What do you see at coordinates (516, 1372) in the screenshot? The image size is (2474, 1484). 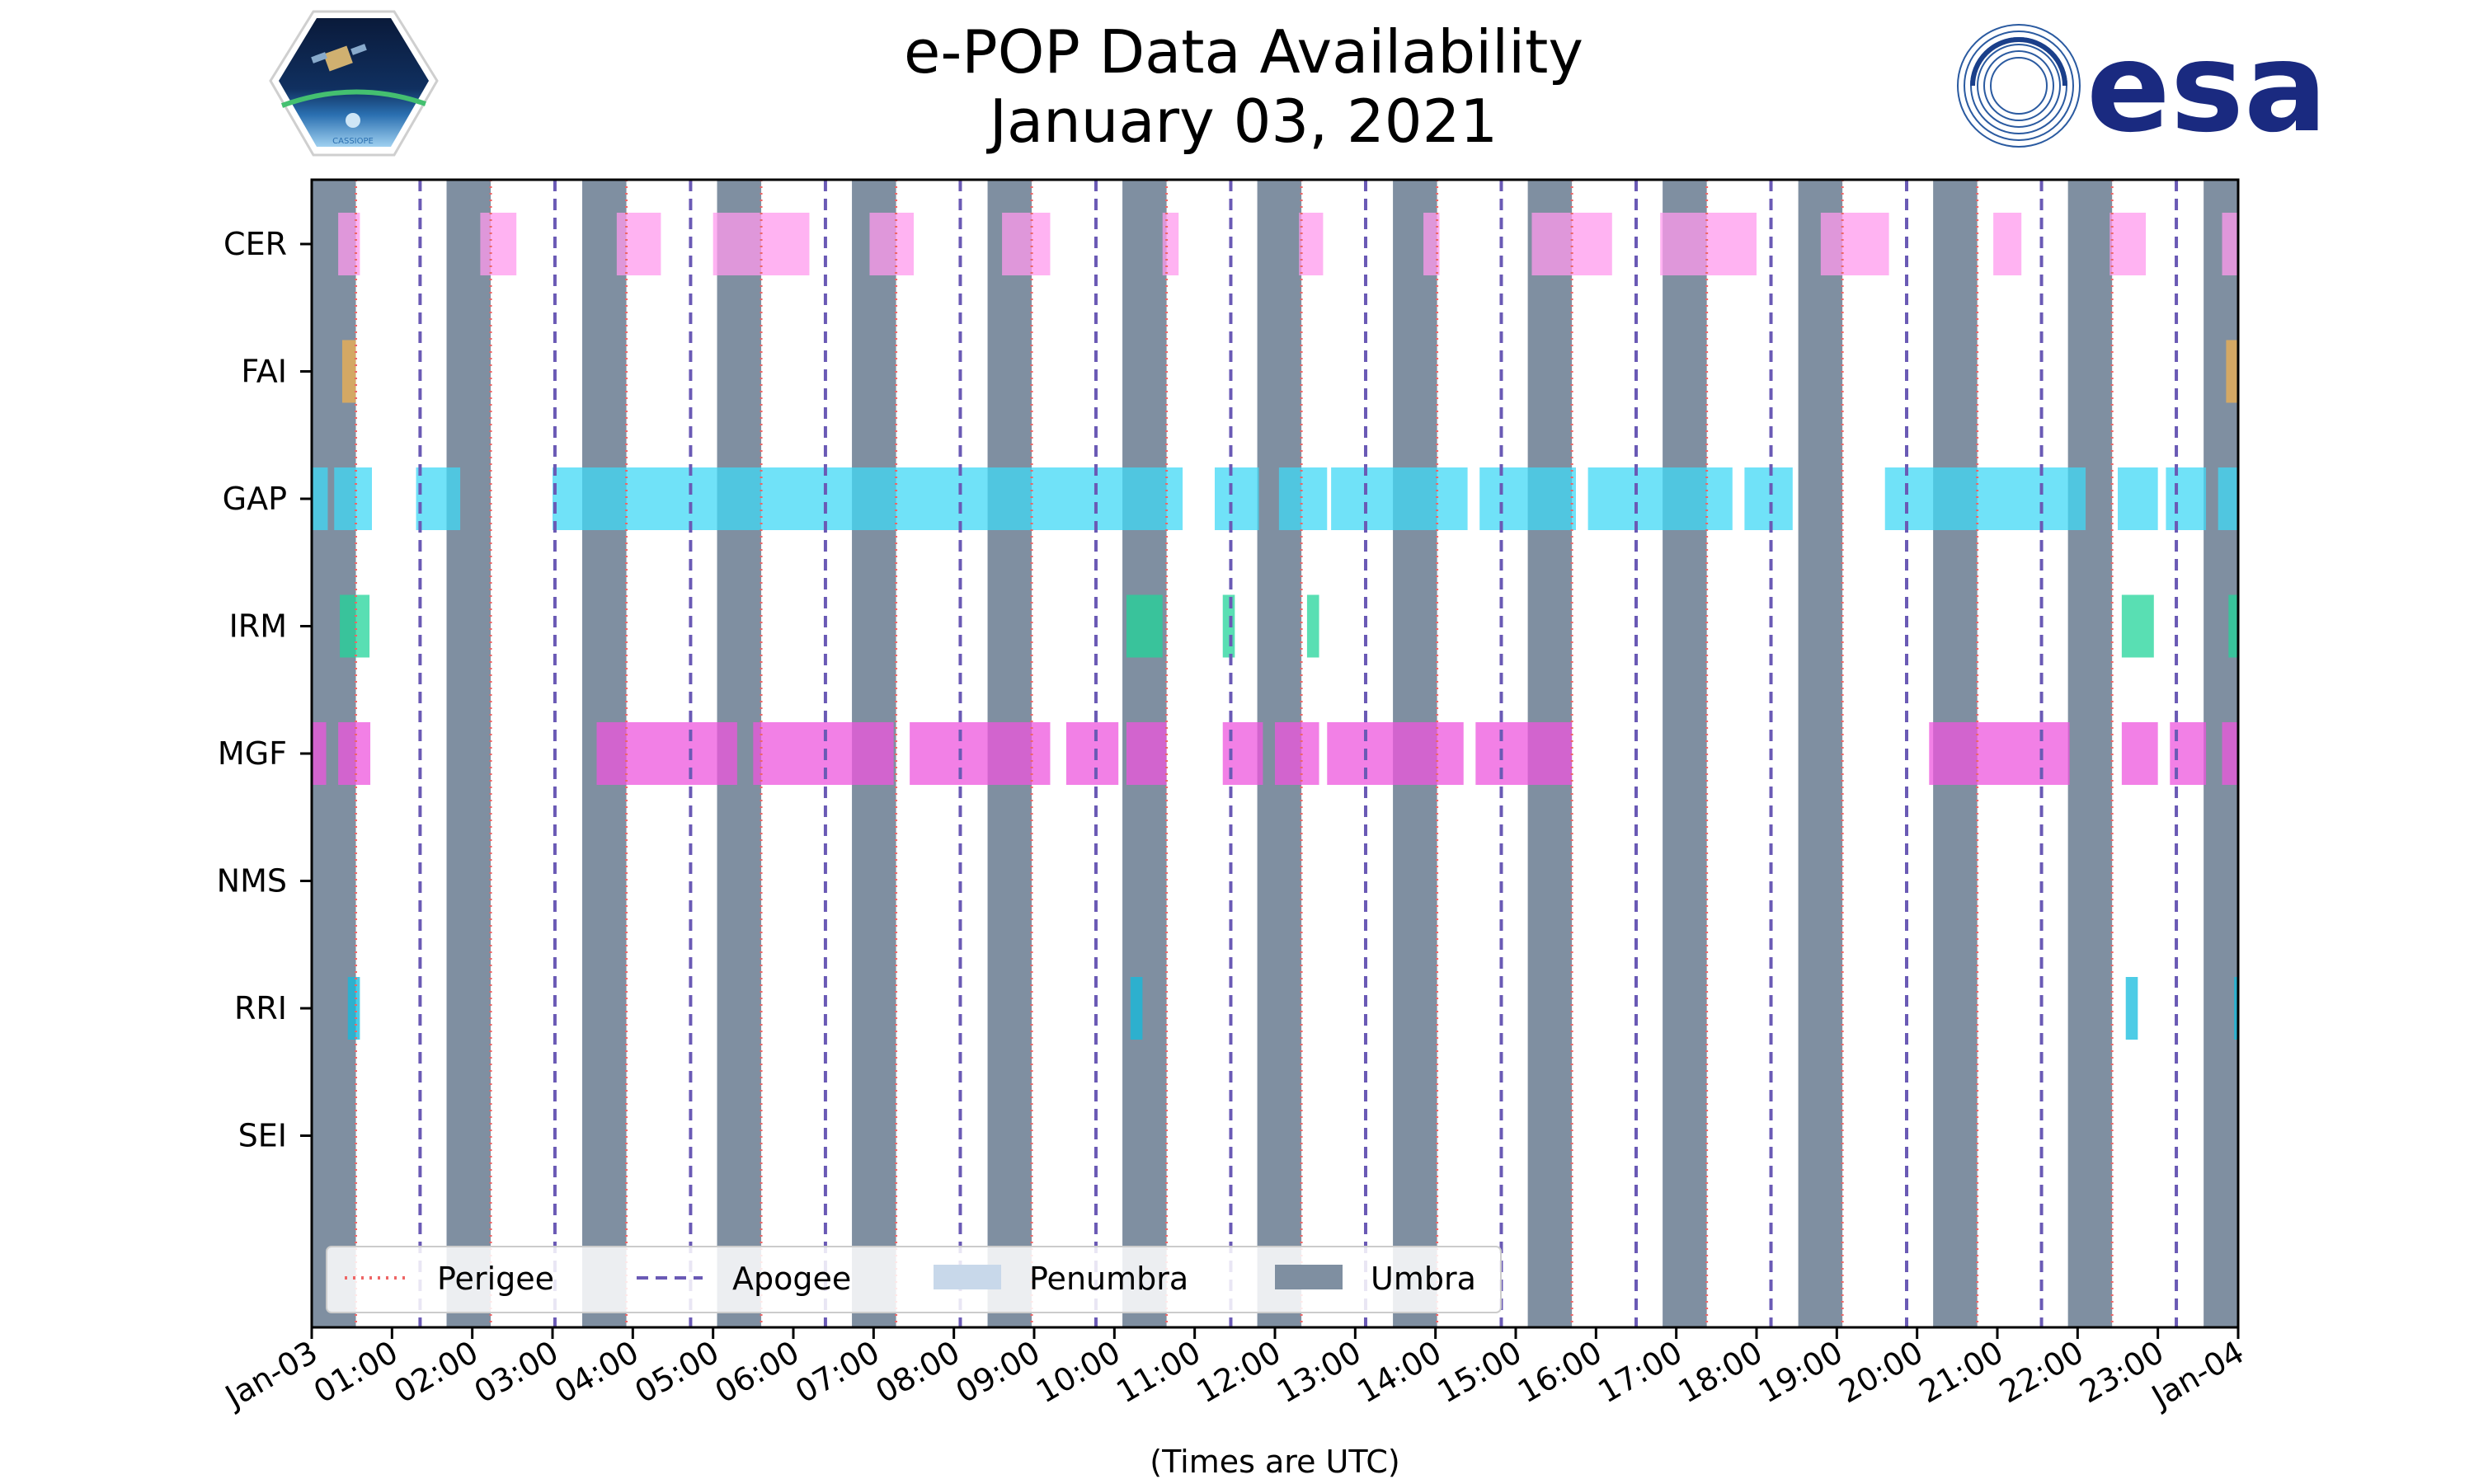 I see `x-tick-label-3: 03:00` at bounding box center [516, 1372].